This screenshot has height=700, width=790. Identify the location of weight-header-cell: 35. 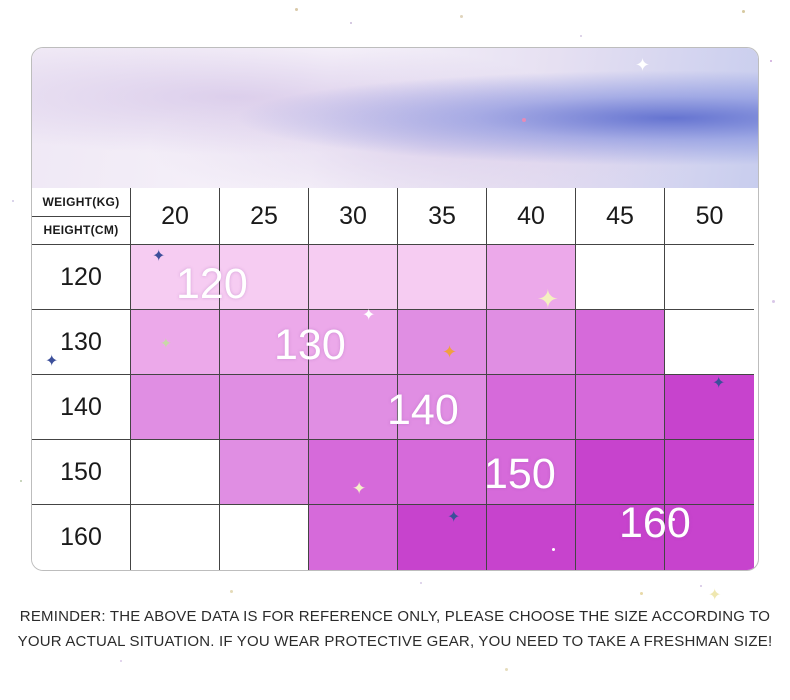
(442, 216).